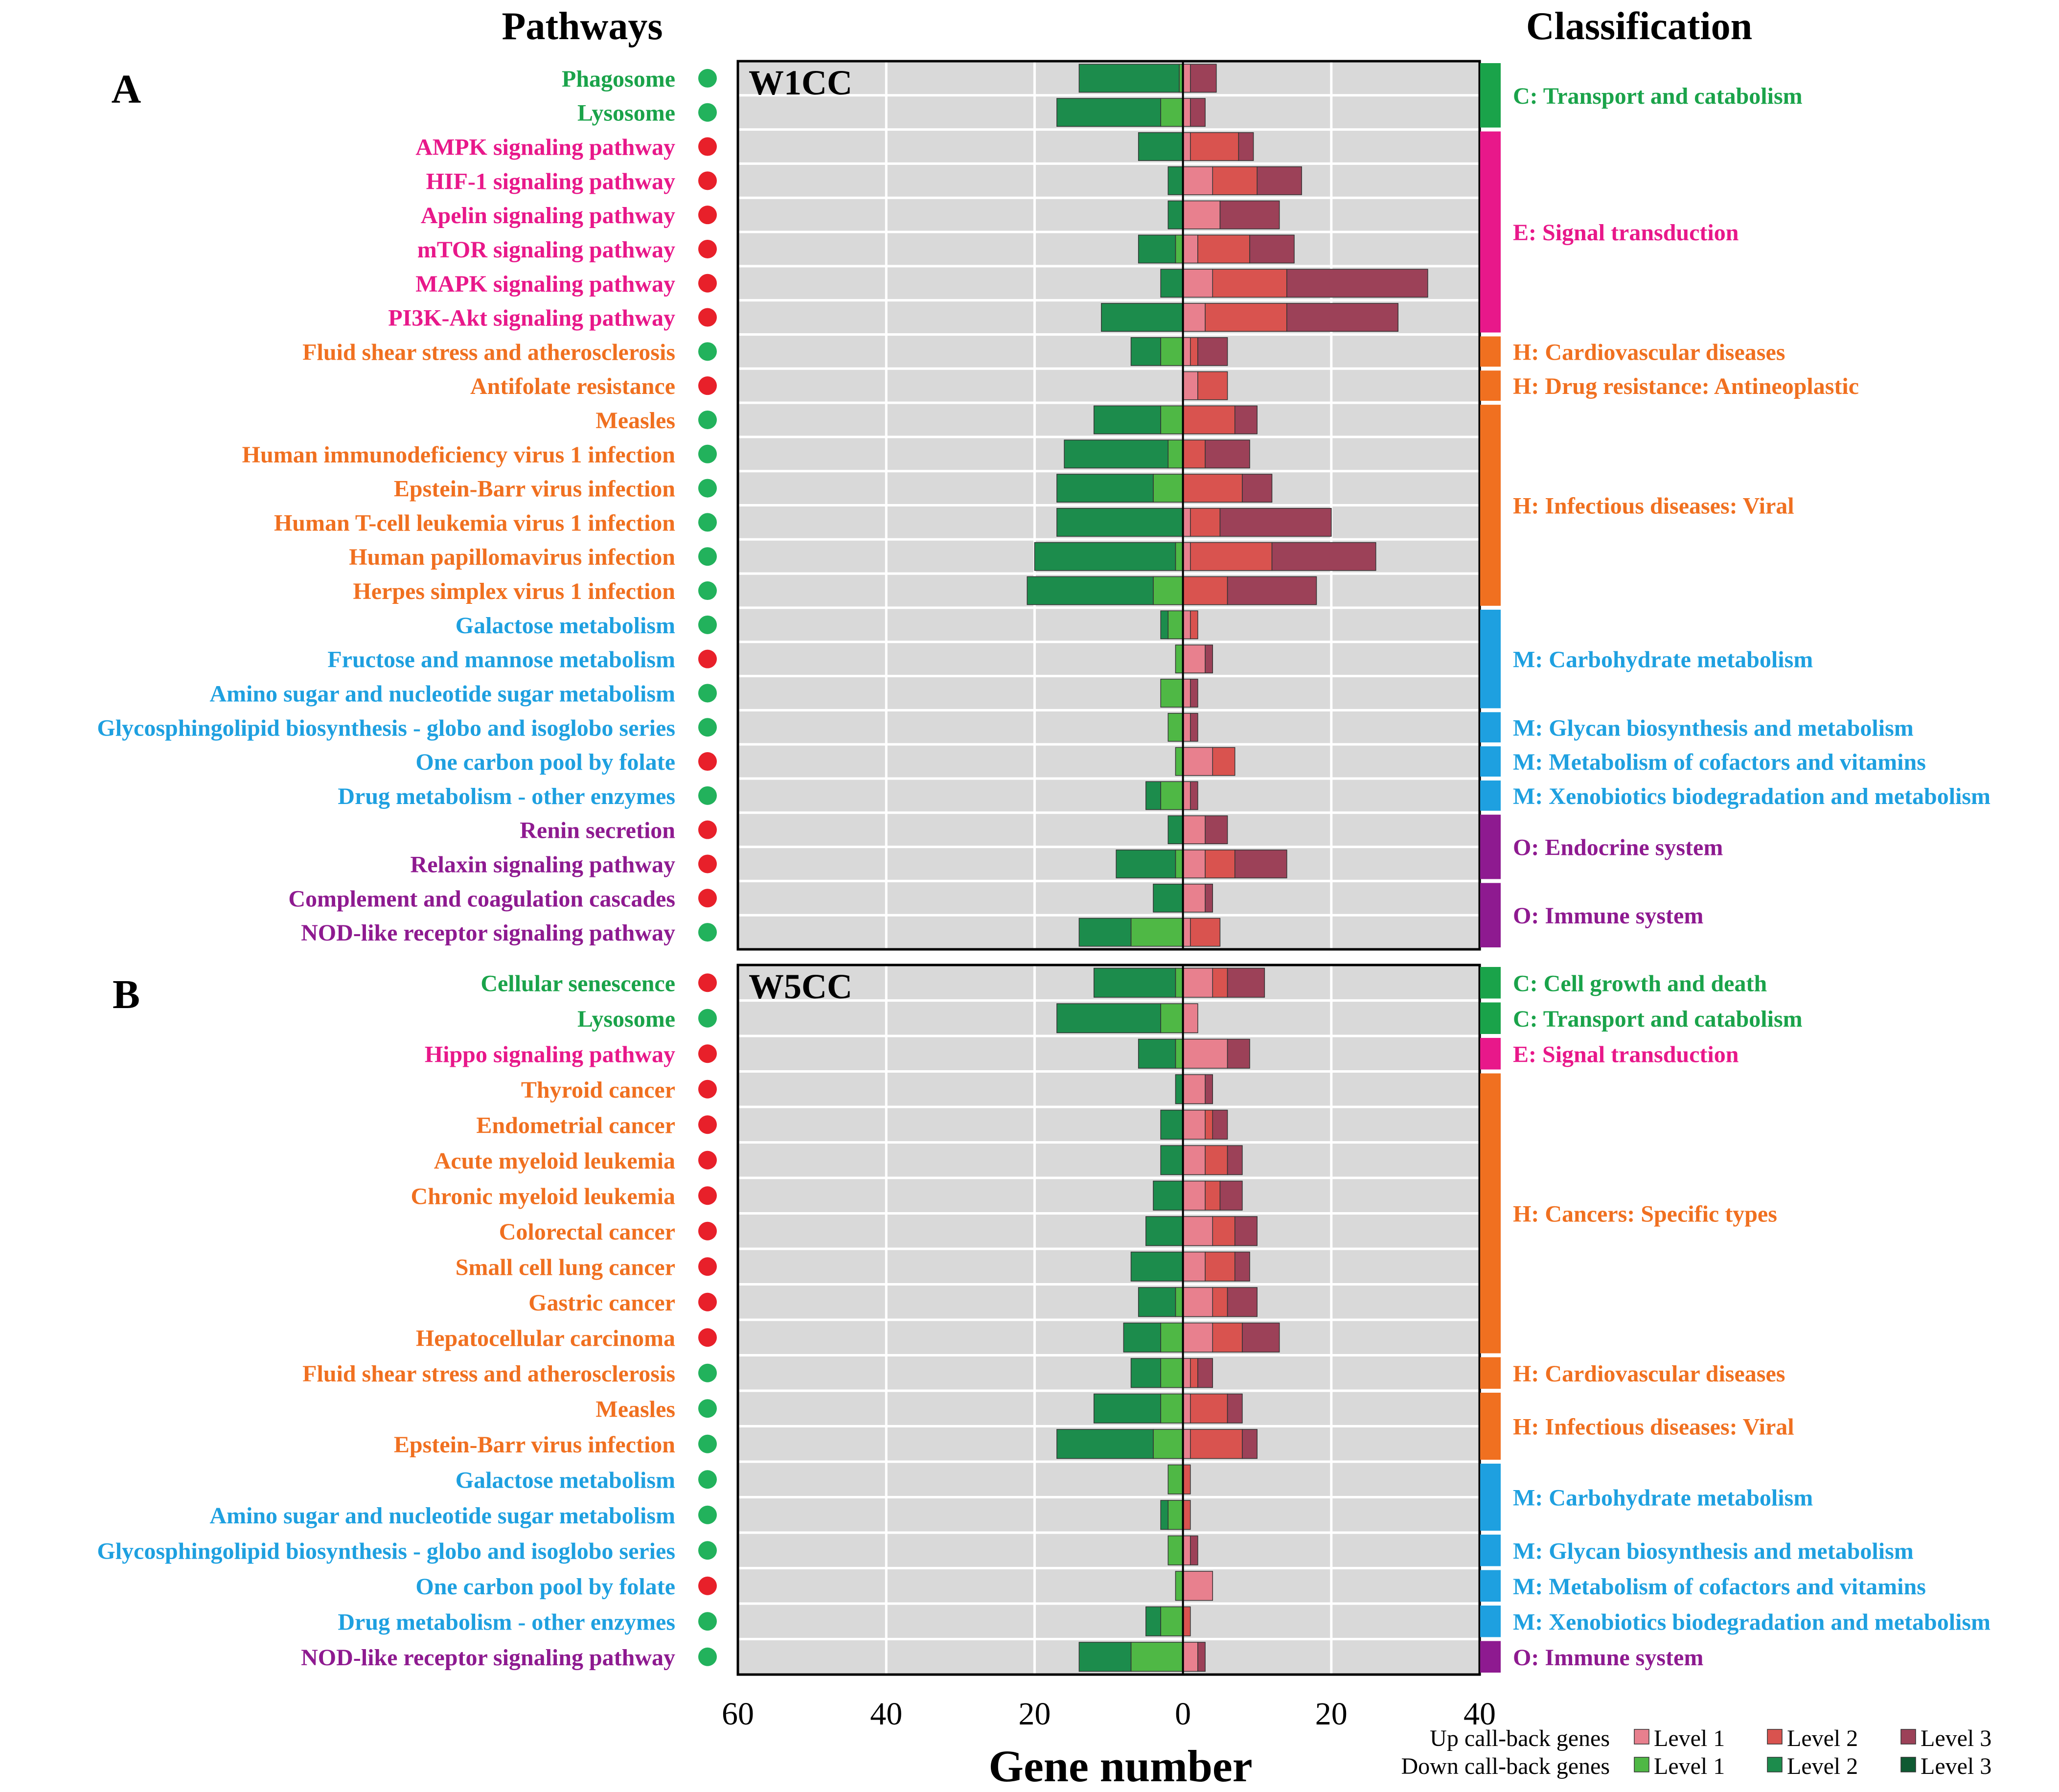  What do you see at coordinates (1491, 1426) in the screenshot?
I see `group-bar-h-infectious-diseases-viral` at bounding box center [1491, 1426].